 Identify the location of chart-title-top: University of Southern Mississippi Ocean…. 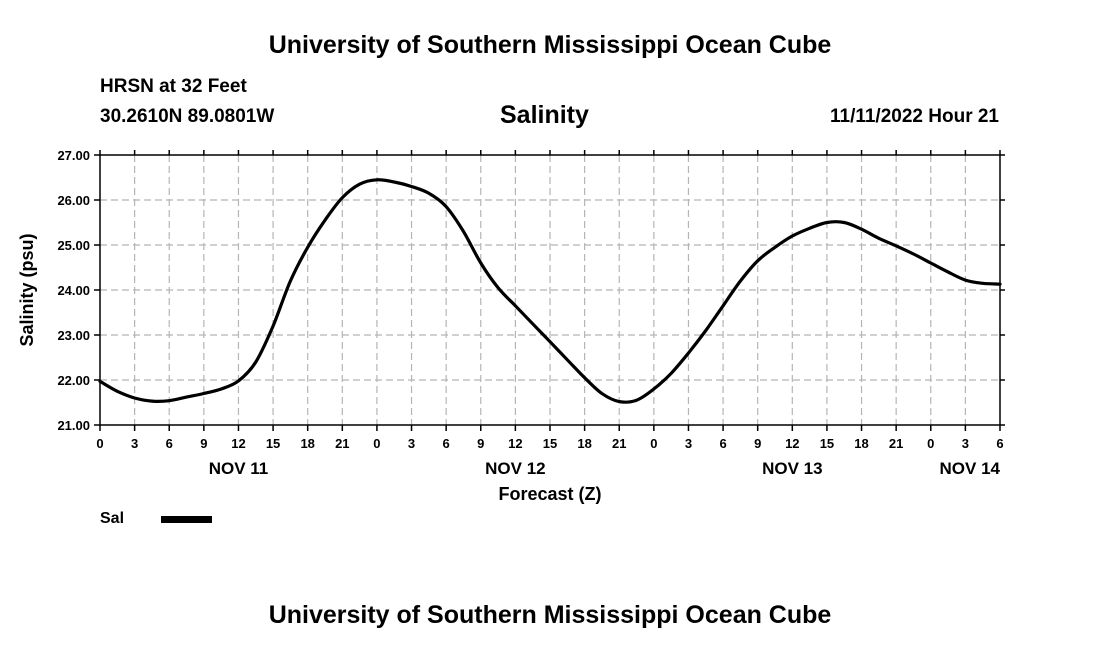
(550, 45).